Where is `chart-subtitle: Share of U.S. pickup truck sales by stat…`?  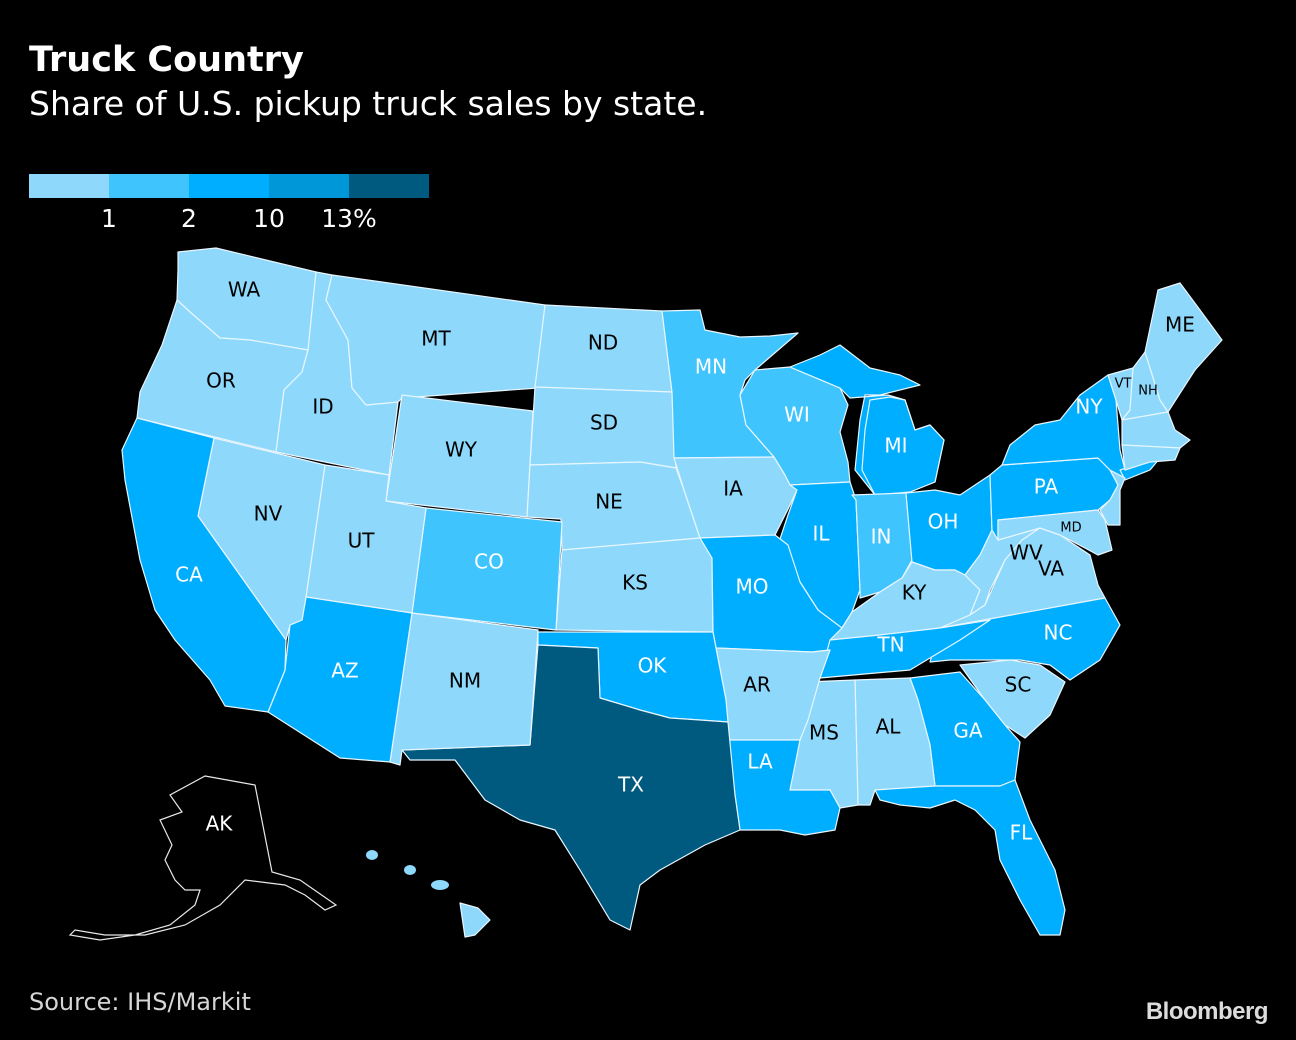
chart-subtitle: Share of U.S. pickup truck sales by stat… is located at coordinates (368, 103).